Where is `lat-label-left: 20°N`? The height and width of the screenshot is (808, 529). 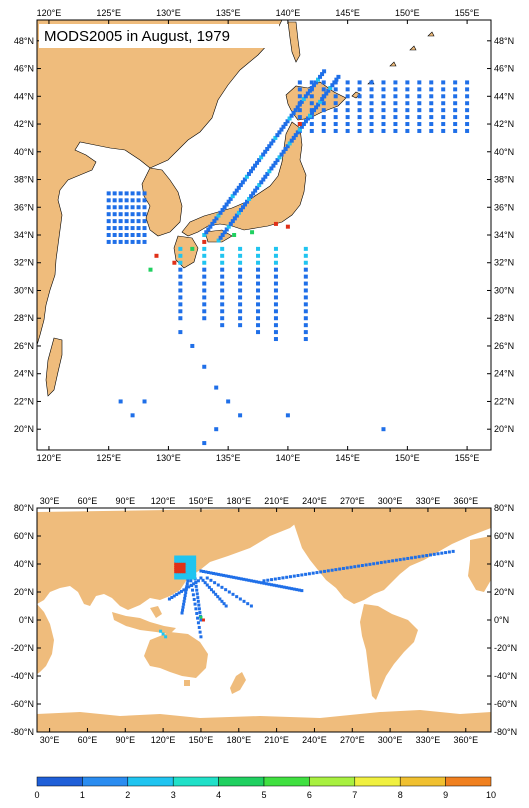
lat-label-left: 20°N is located at coordinates (24, 592).